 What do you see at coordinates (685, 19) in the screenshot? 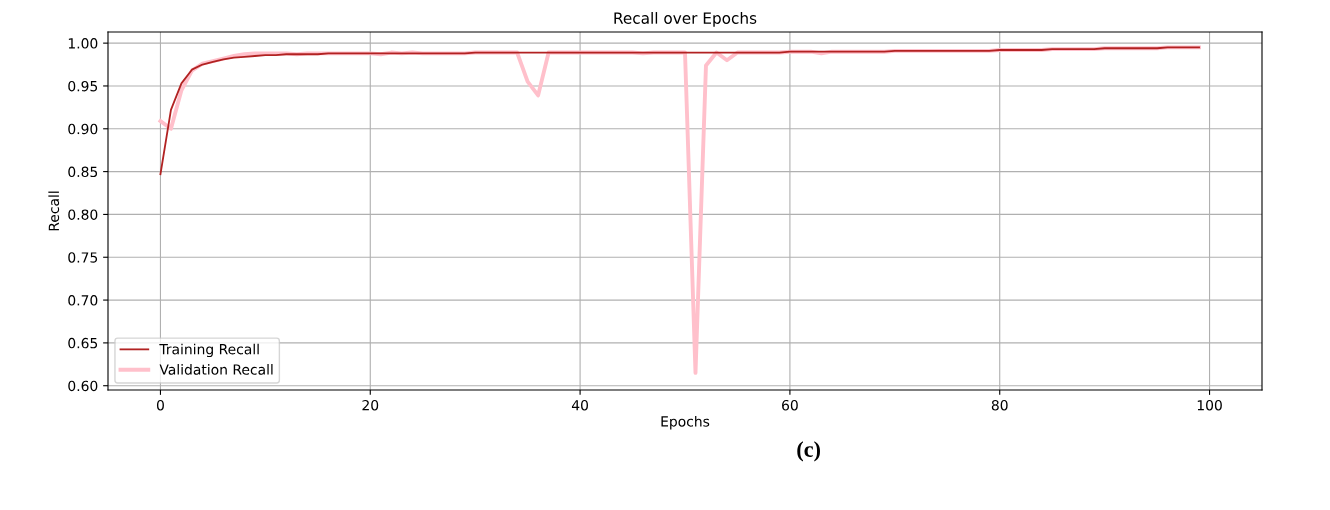
I see `chart-title: Recall over Epochs` at bounding box center [685, 19].